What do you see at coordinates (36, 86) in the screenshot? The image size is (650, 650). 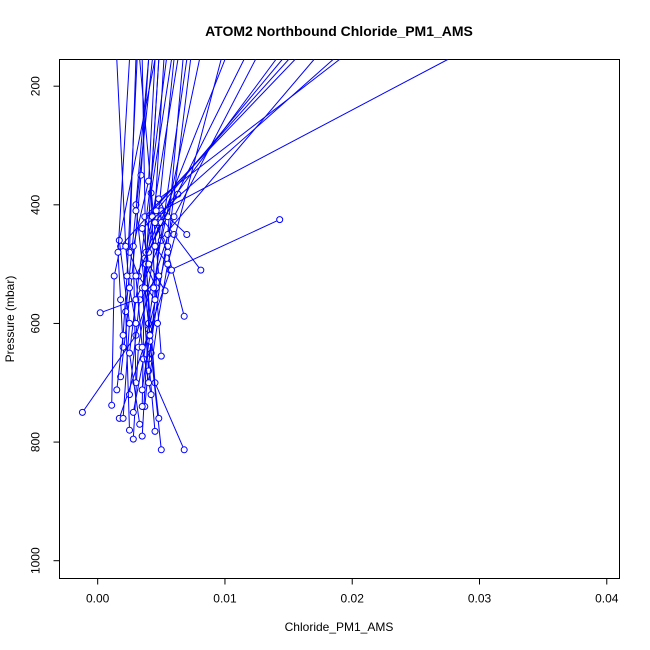 I see `y-tick-label: 200` at bounding box center [36, 86].